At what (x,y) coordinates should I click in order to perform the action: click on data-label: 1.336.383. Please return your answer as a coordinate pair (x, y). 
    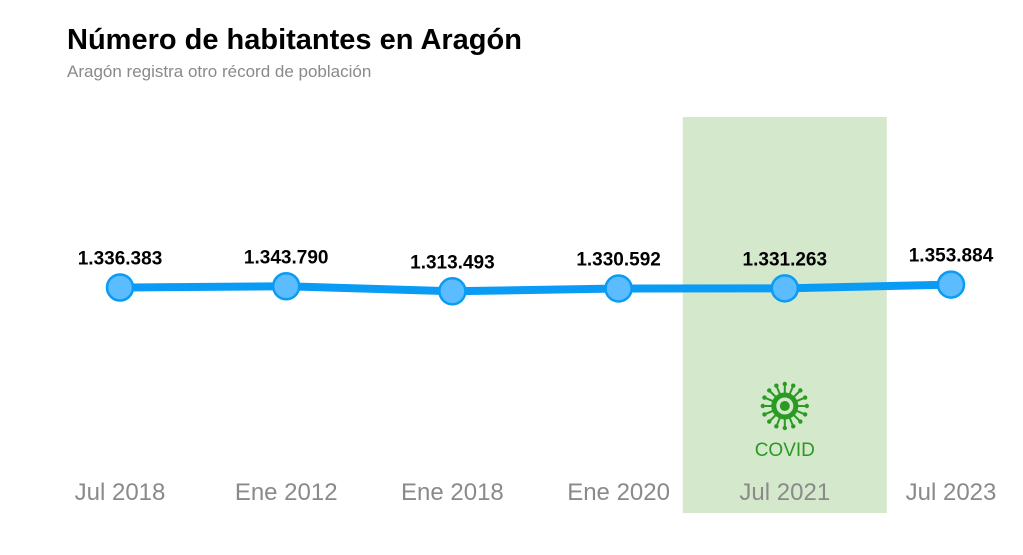
    Looking at the image, I should click on (120, 258).